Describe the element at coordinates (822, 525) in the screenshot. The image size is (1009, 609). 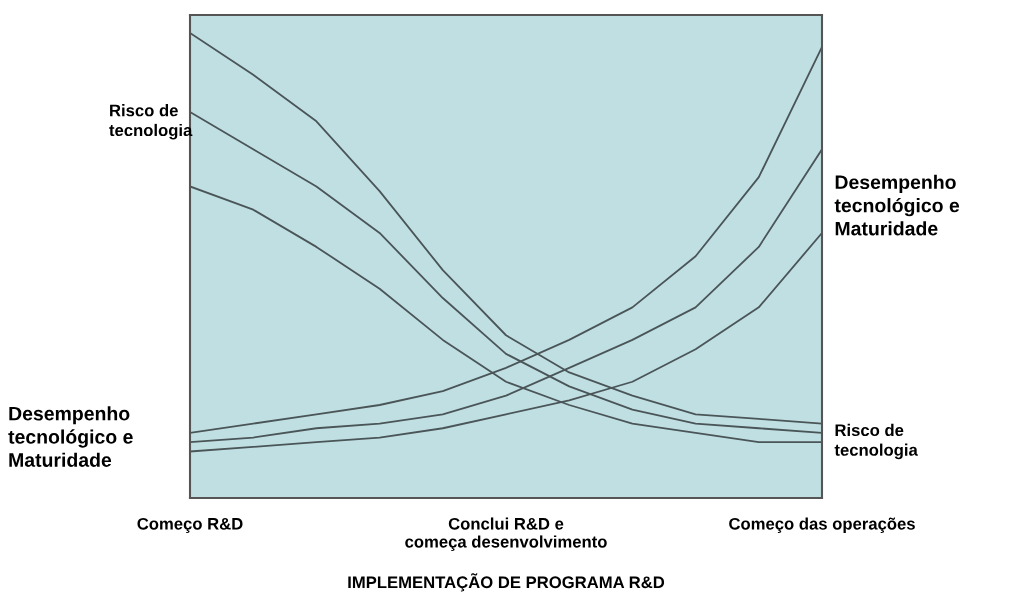
I see `x-tick-label: Começo das operações` at that location.